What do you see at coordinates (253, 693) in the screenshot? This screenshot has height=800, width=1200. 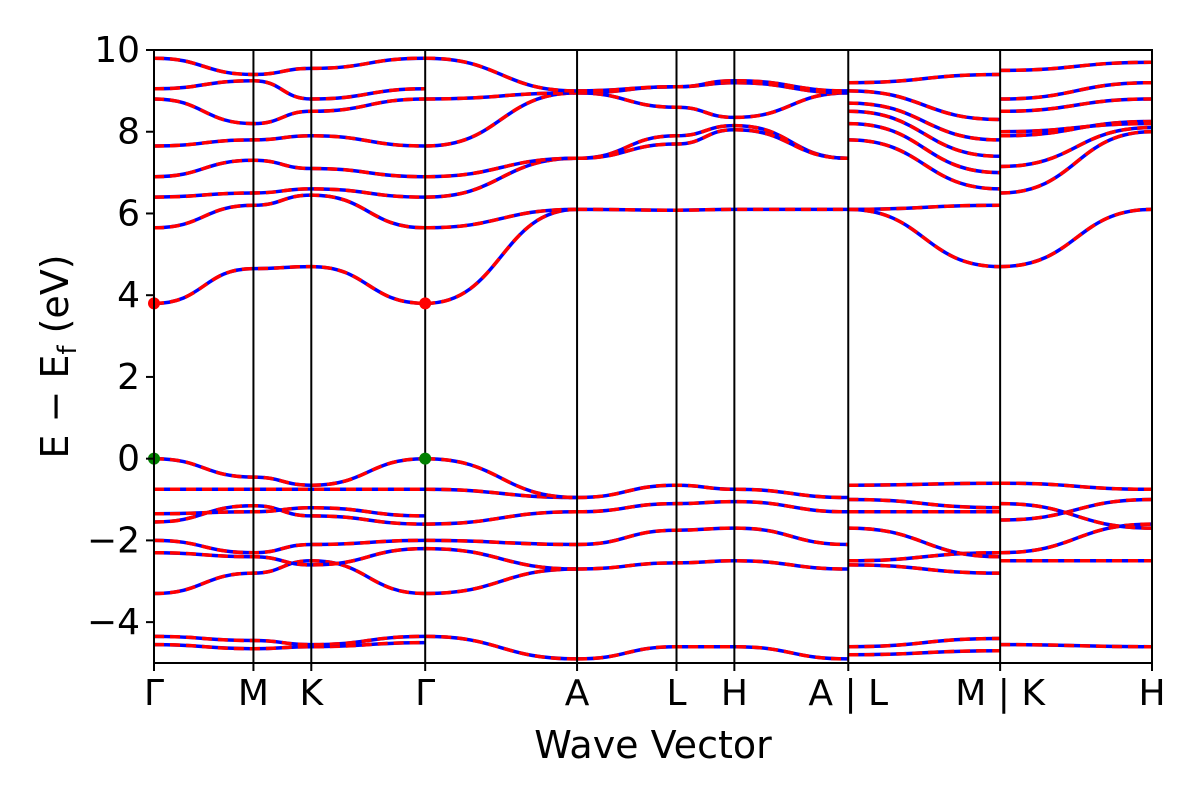 I see `x-tick-label: M` at bounding box center [253, 693].